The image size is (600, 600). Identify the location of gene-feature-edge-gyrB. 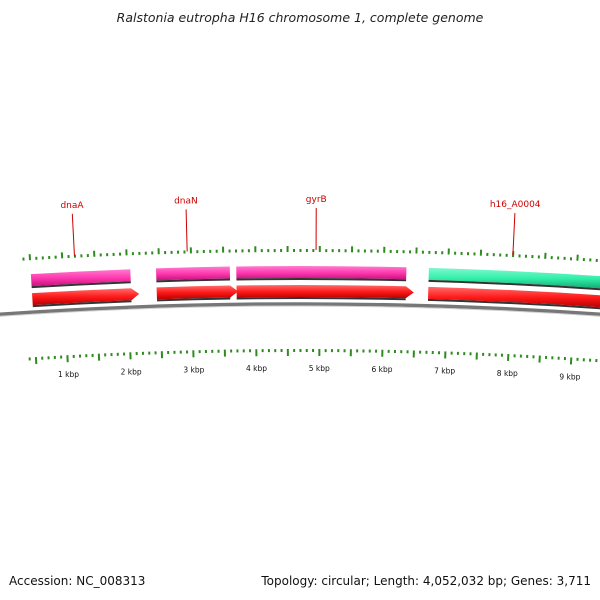
(321, 279).